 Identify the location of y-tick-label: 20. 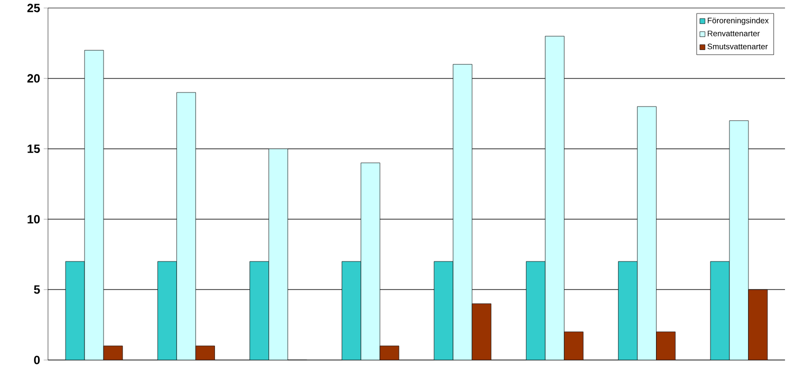
(33, 78).